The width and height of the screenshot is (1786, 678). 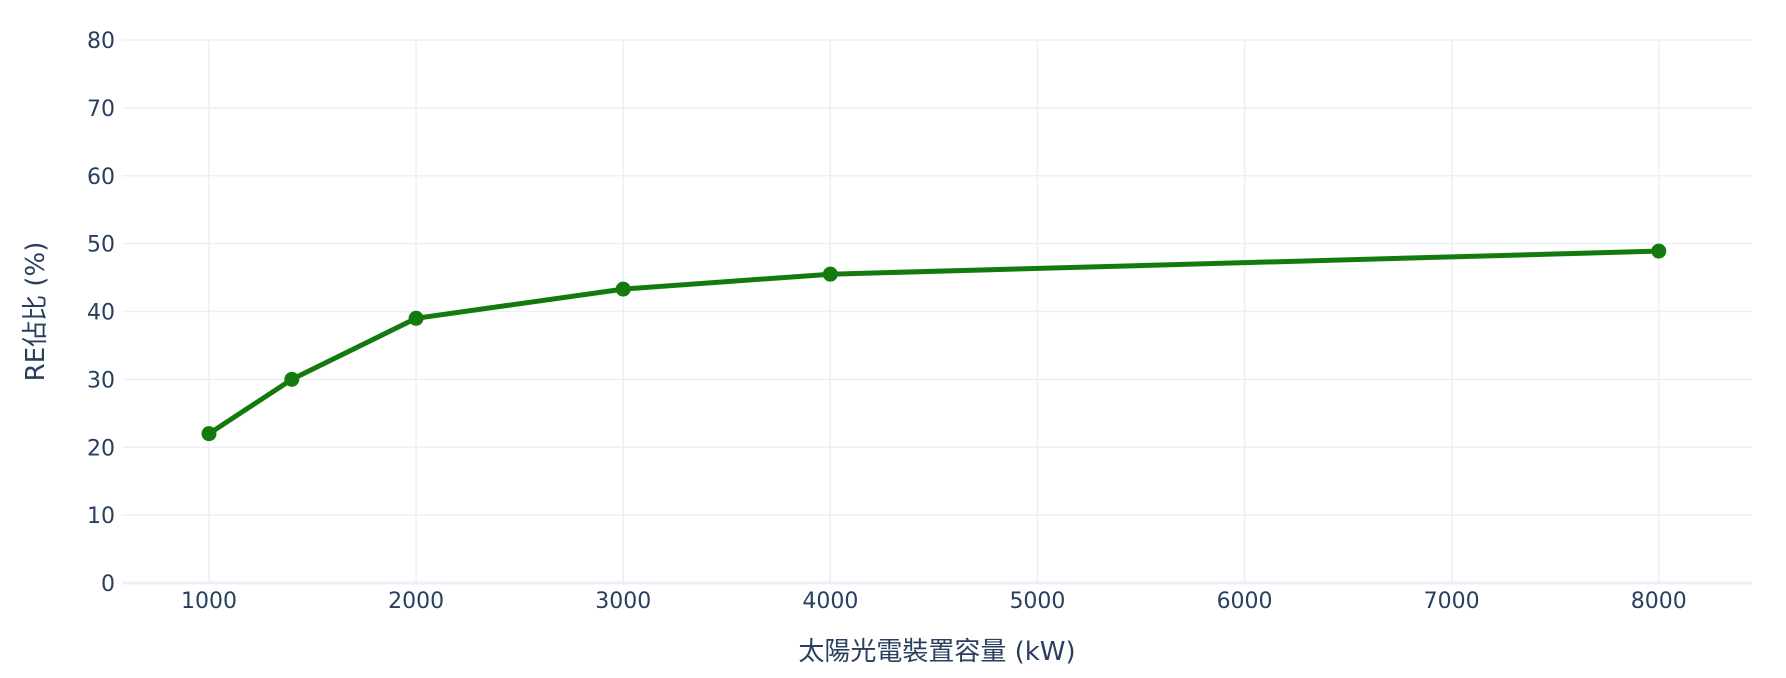 I want to click on y-tick-label: 70, so click(x=101, y=109).